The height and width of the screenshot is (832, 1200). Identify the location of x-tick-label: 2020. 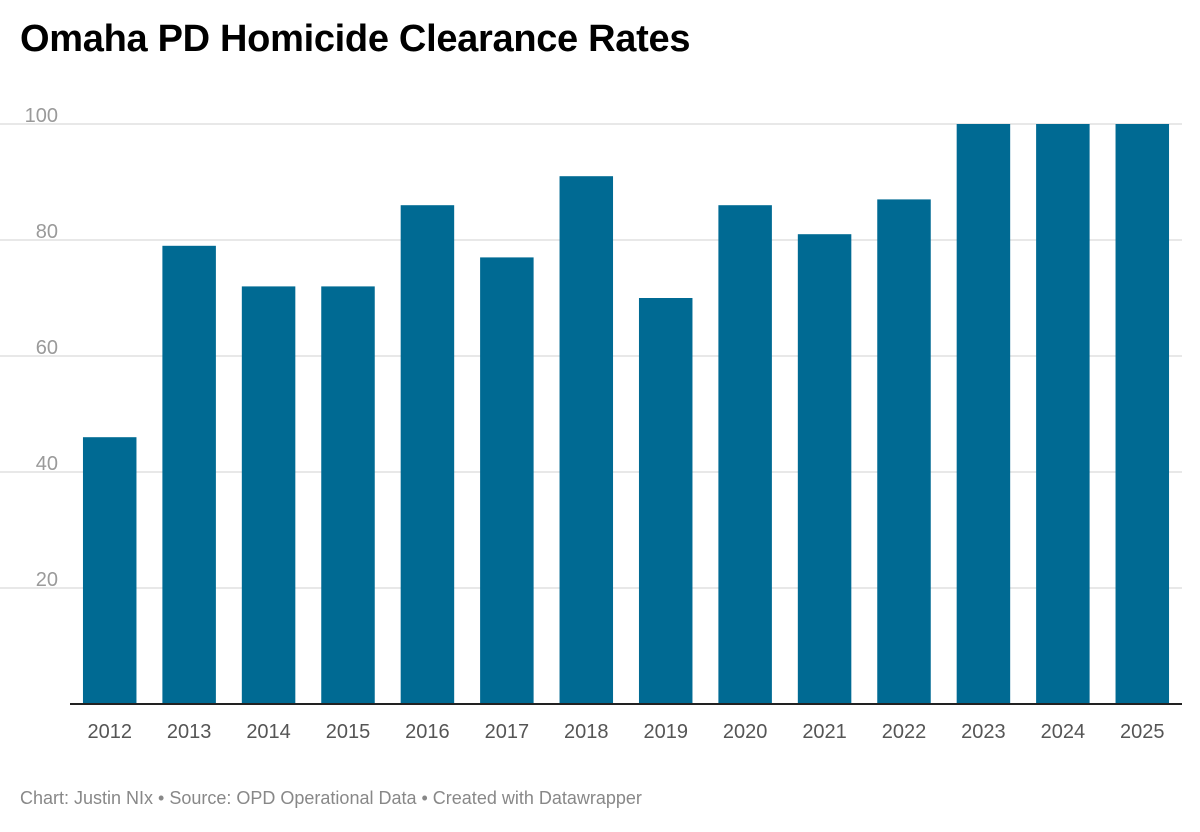
(745, 732).